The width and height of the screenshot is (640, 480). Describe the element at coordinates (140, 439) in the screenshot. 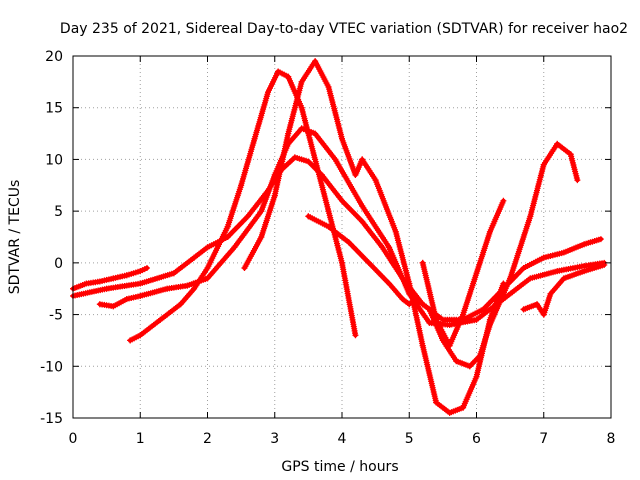

I see `x-tick-label: 1` at that location.